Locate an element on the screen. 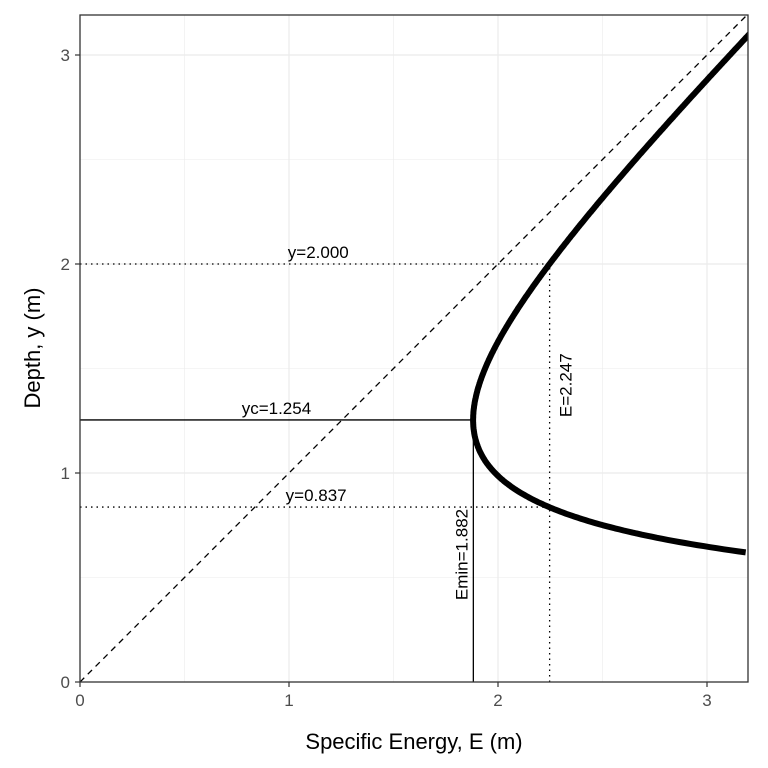 The height and width of the screenshot is (768, 768). y-tick-label: 2 is located at coordinates (65, 264).